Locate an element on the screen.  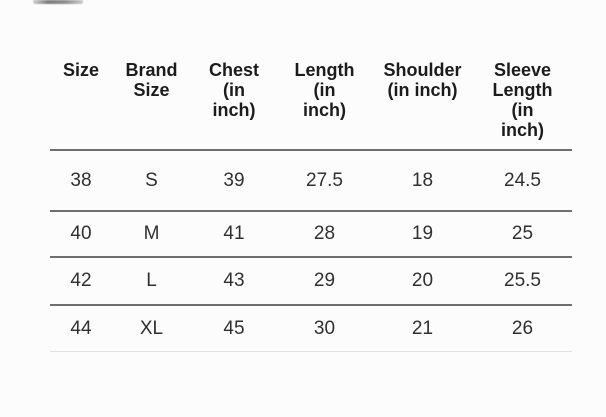
cell-shoulder: 21 is located at coordinates (422, 328).